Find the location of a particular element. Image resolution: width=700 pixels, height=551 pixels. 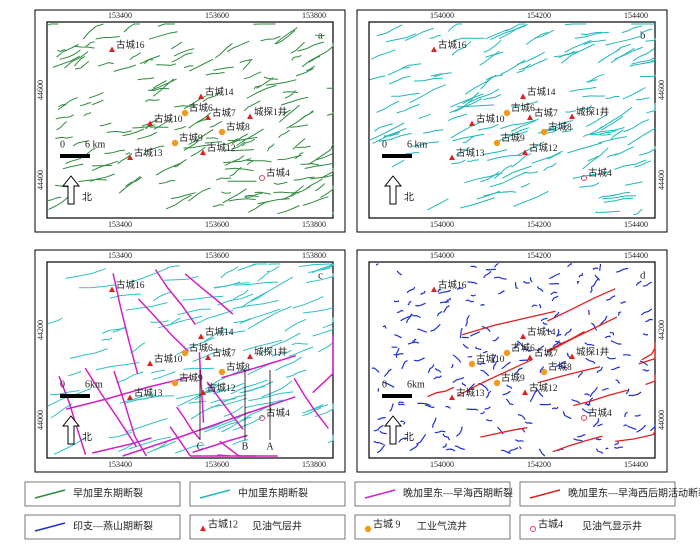

north-arrow is located at coordinates (393, 430).